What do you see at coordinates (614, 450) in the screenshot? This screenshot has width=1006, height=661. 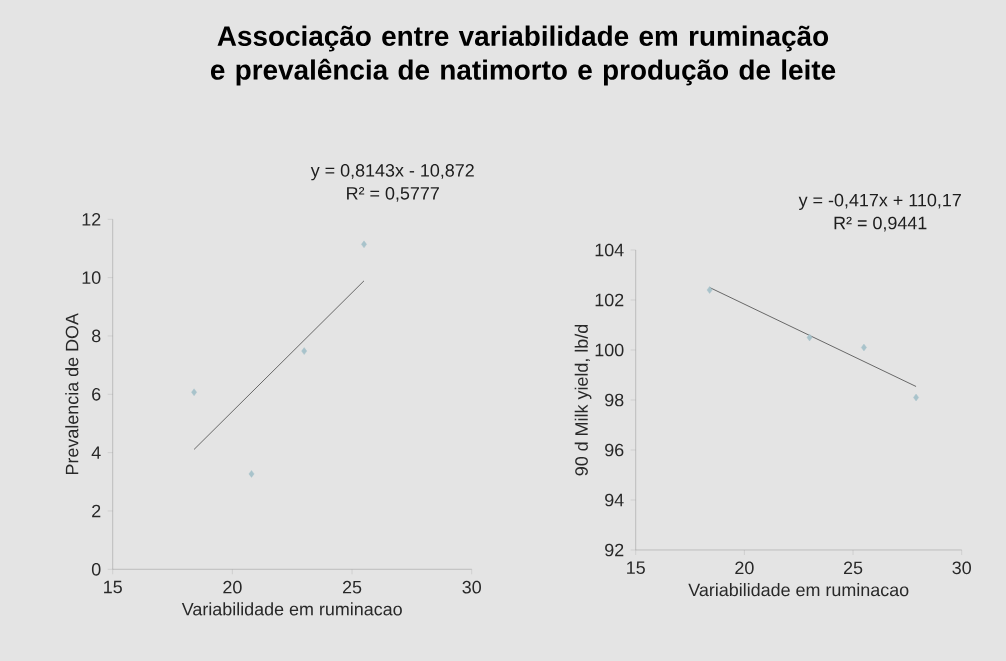 I see `y-tick-label: 96` at bounding box center [614, 450].